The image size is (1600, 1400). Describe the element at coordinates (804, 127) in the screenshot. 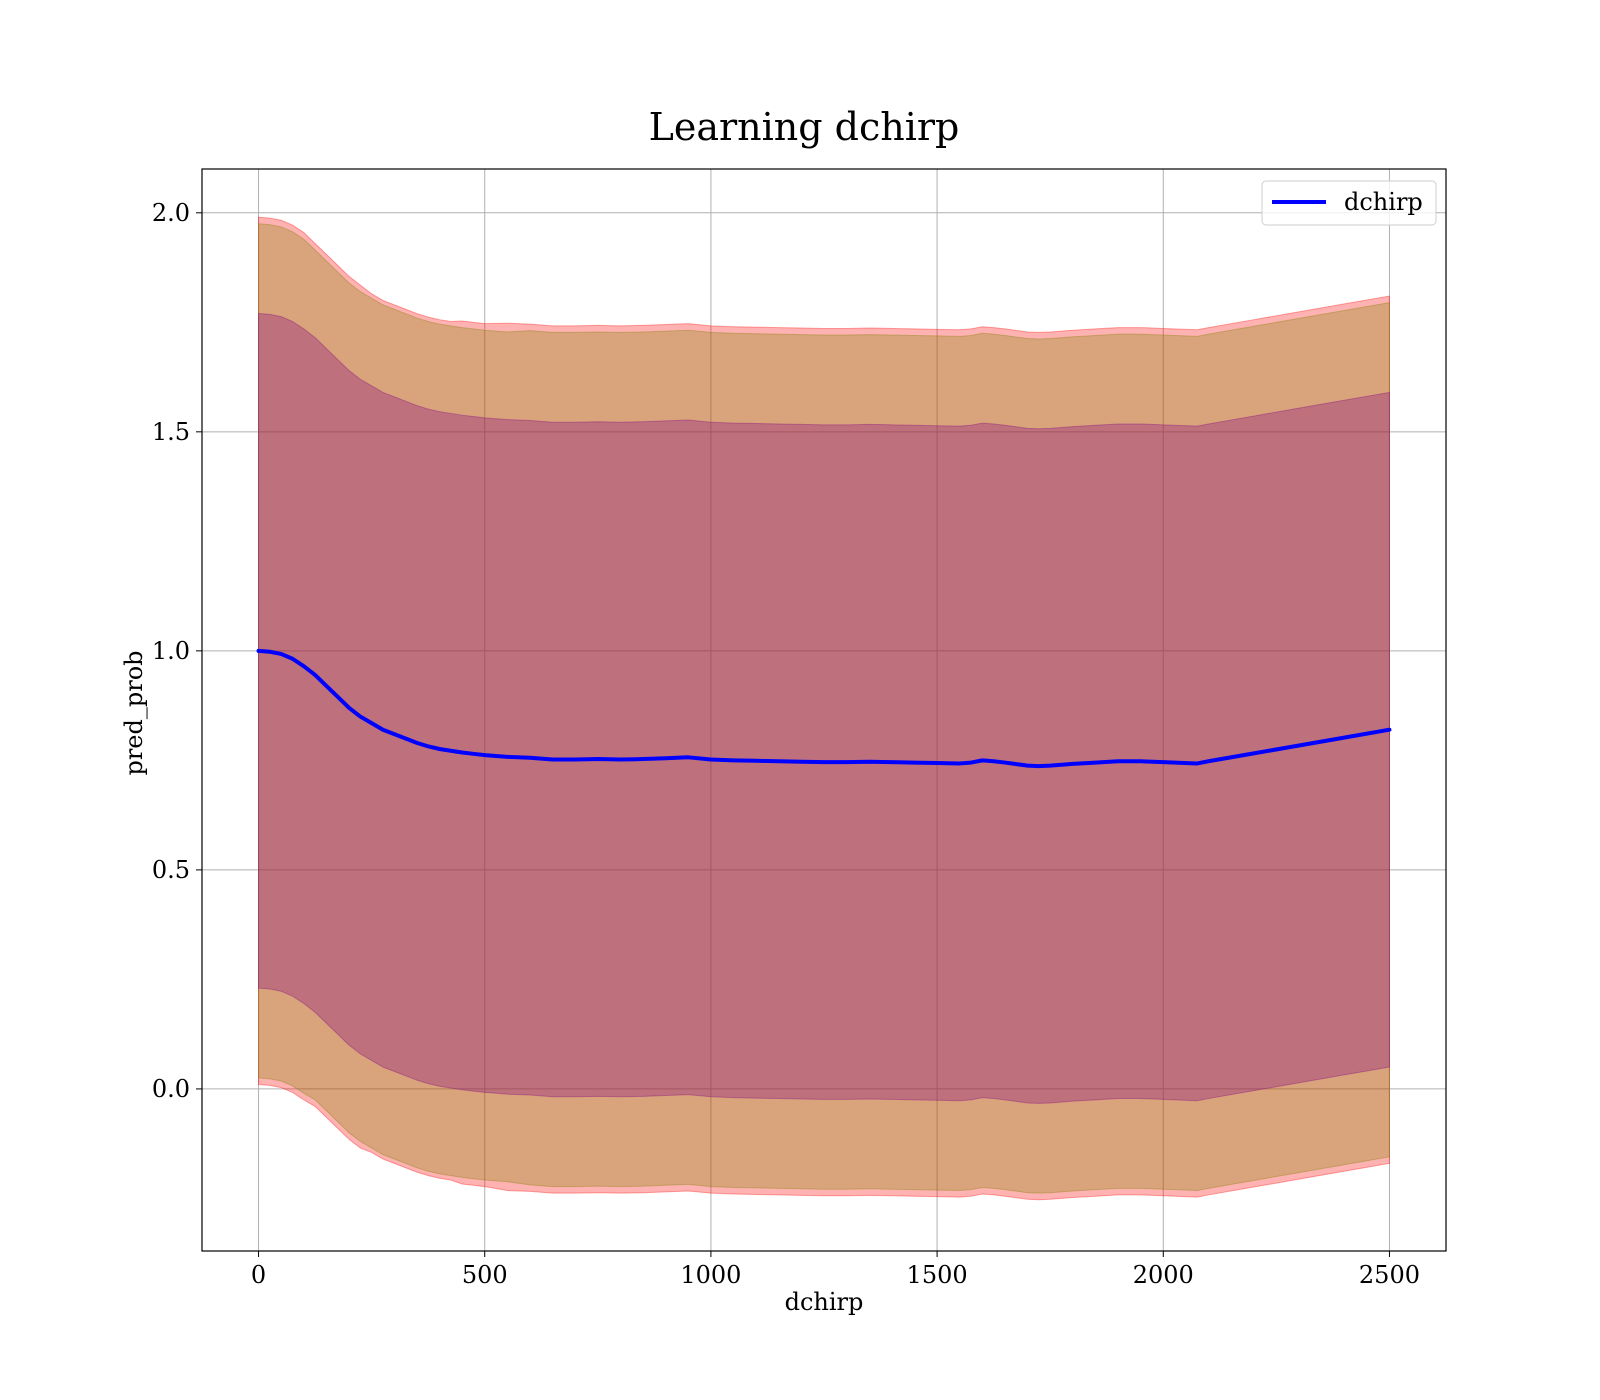

I see `chart-title: Learning dchirp` at that location.